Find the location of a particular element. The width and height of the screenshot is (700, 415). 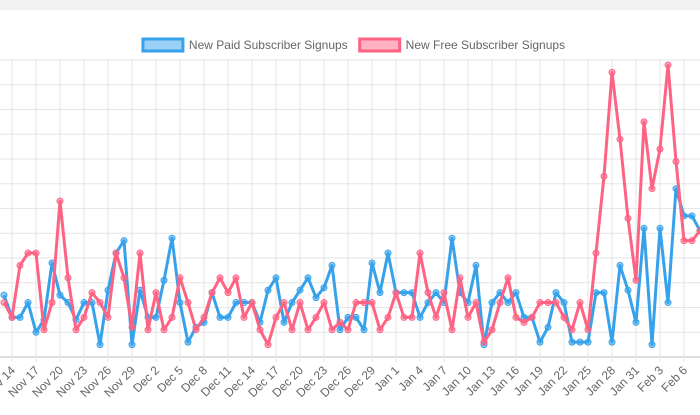

x-tick-label: Dec 2 is located at coordinates (146, 379).